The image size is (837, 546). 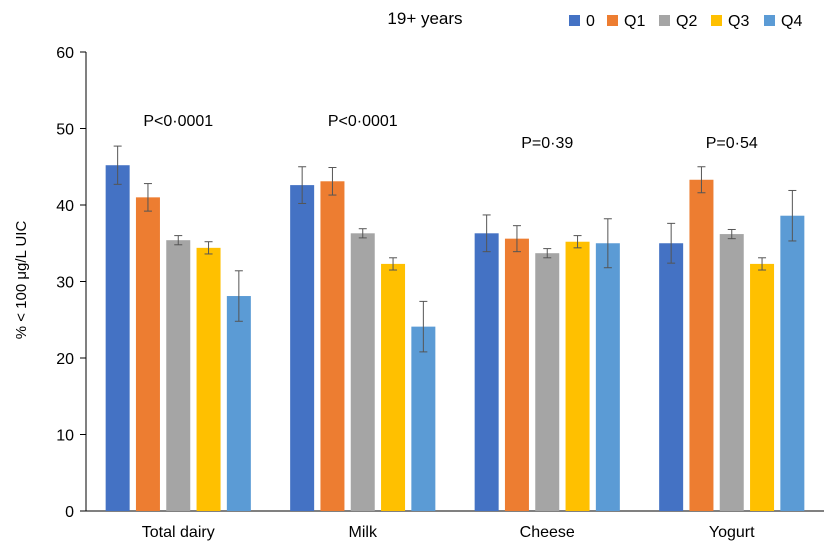 I want to click on bar-cheese-q3, so click(x=577, y=376).